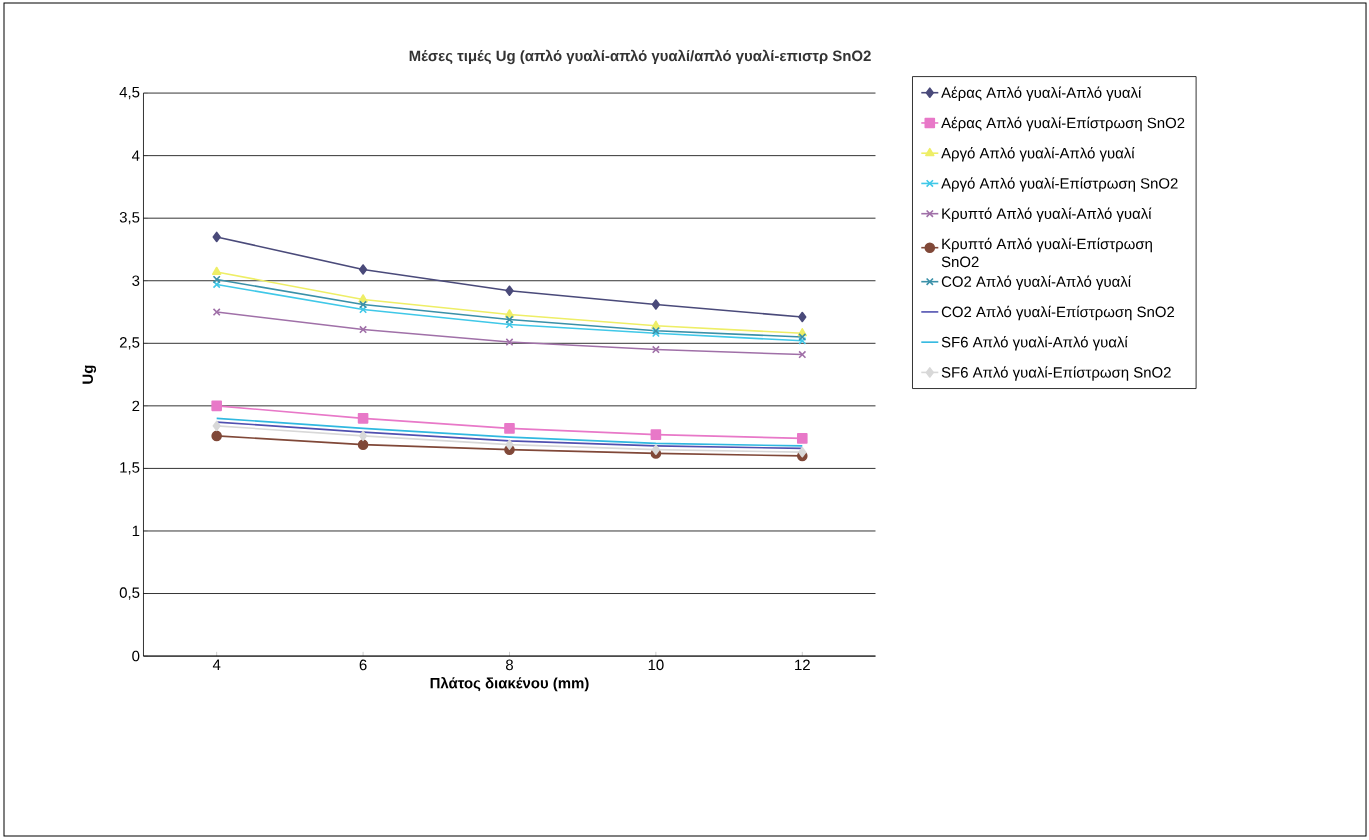 The image size is (1369, 840). I want to click on x-tick-label: 6, so click(363, 665).